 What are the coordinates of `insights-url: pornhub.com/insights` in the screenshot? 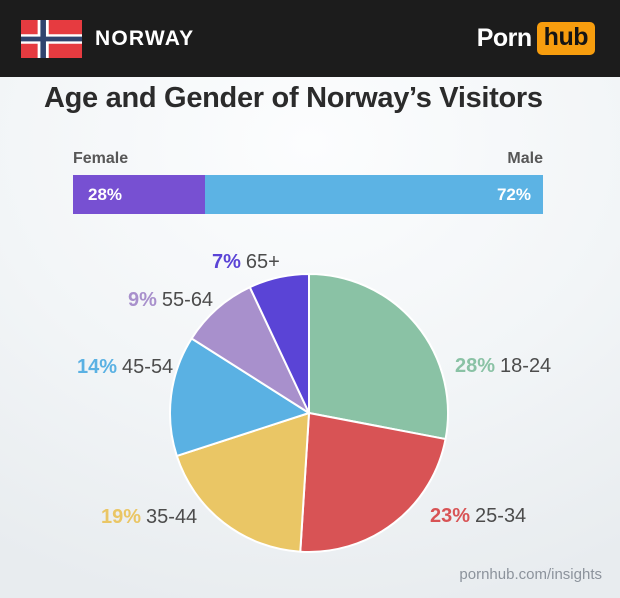 It's located at (530, 574).